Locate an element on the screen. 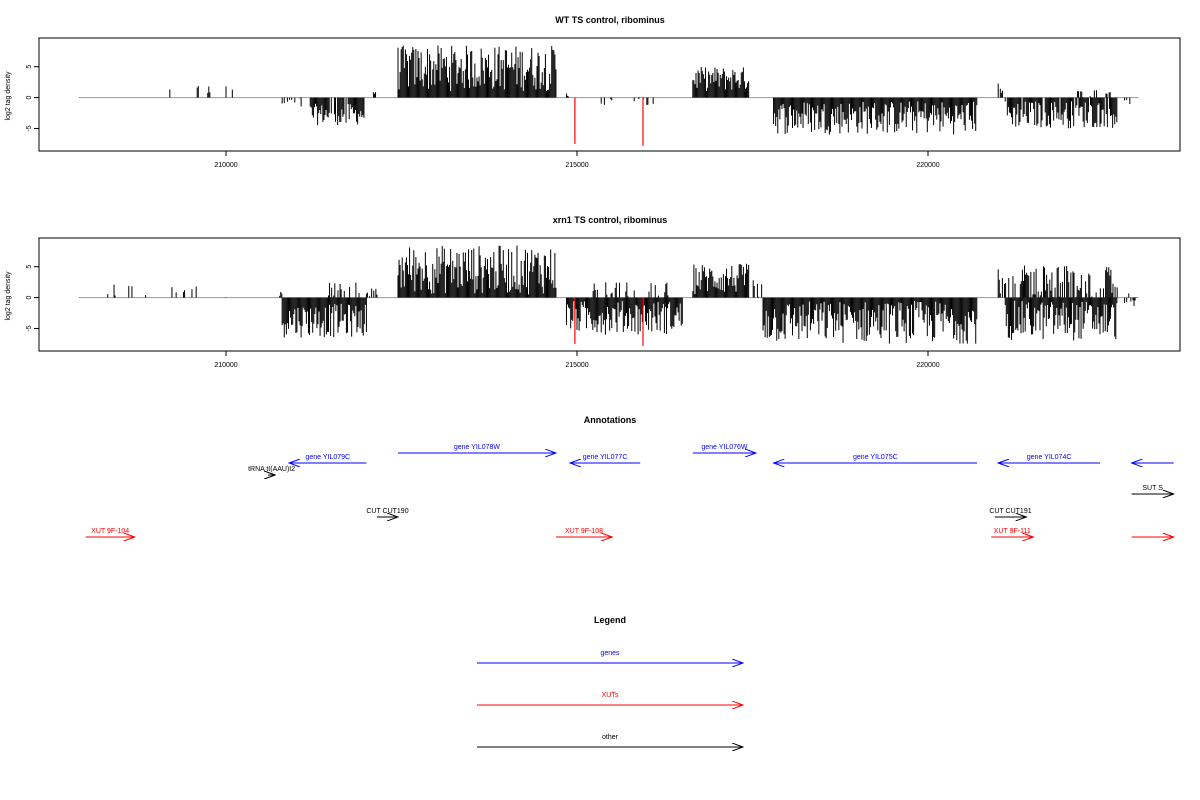 This screenshot has width=1200, height=800. annotation-feature: XUT 9F-111 is located at coordinates (1012, 532).